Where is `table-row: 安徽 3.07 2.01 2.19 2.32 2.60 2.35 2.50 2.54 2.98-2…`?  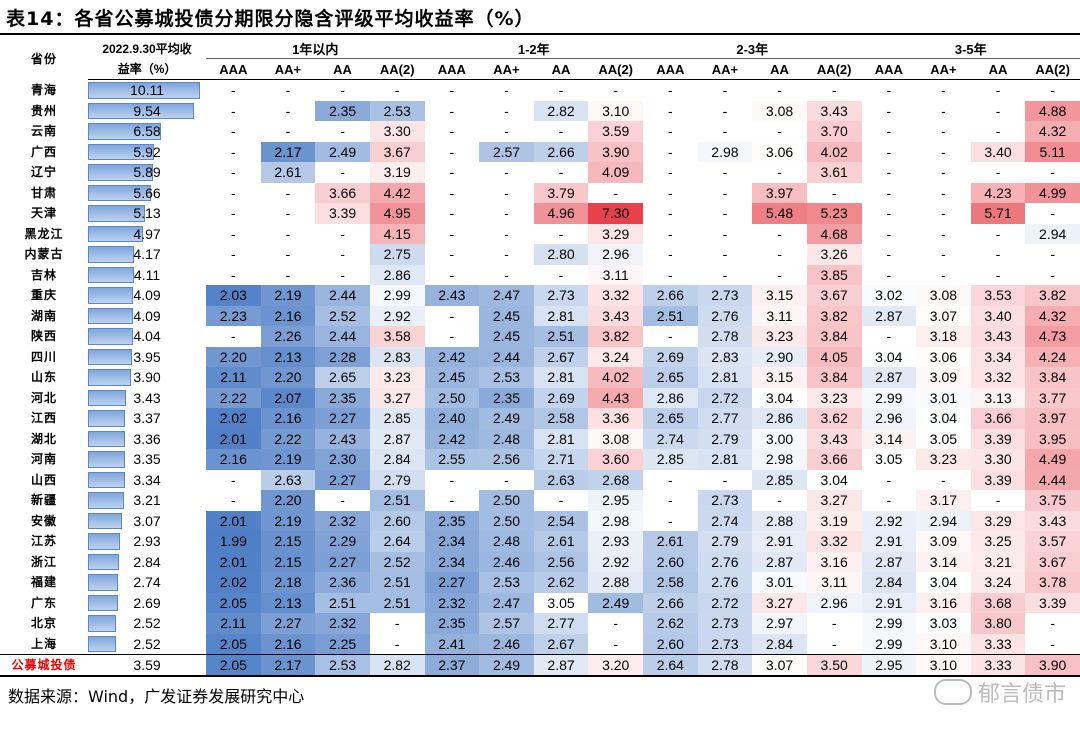
table-row: 安徽 3.07 2.01 2.19 2.32 2.60 2.35 2.50 2.54 2.98-2… is located at coordinates (540, 520).